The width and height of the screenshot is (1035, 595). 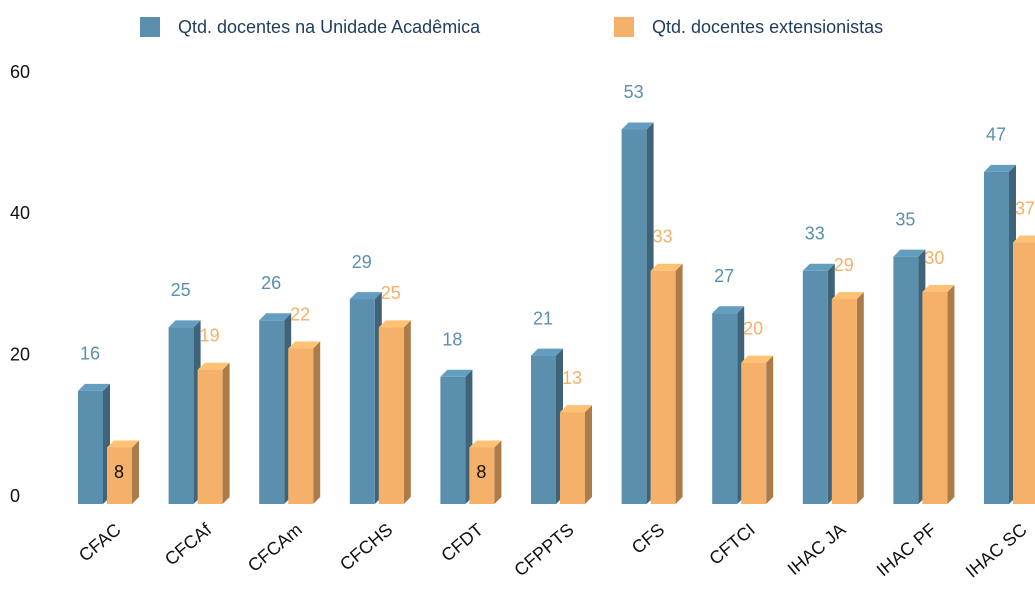 I want to click on x-tick-label: CFCAf, so click(x=188, y=544).